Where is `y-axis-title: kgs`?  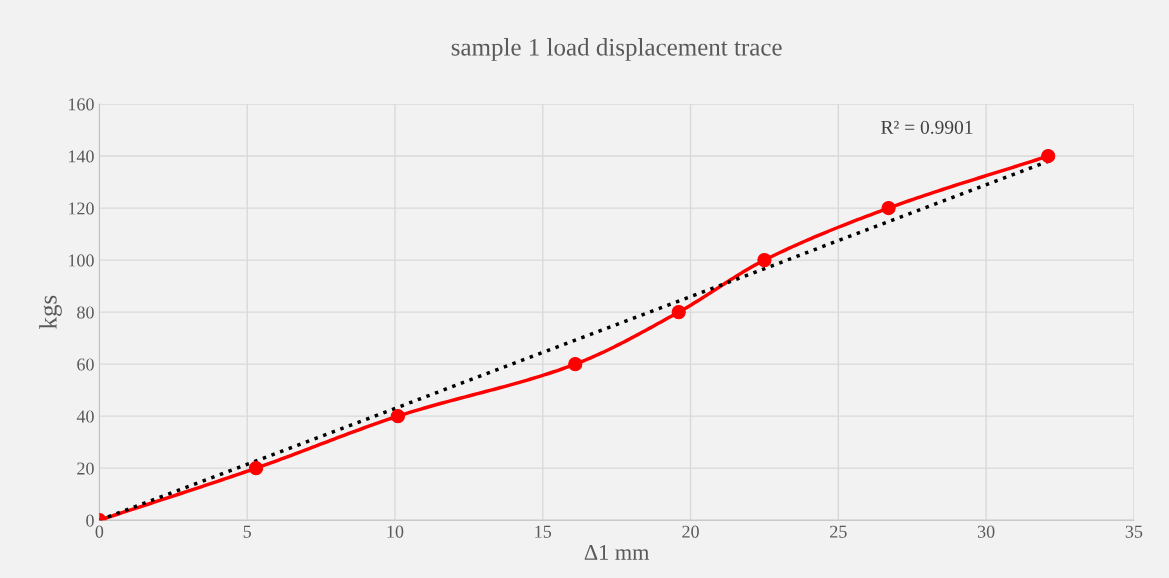 y-axis-title: kgs is located at coordinates (50, 312).